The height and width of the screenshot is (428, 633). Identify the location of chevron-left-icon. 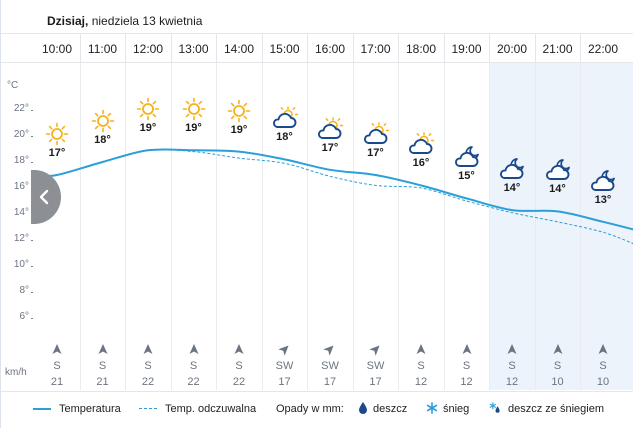
(44, 197).